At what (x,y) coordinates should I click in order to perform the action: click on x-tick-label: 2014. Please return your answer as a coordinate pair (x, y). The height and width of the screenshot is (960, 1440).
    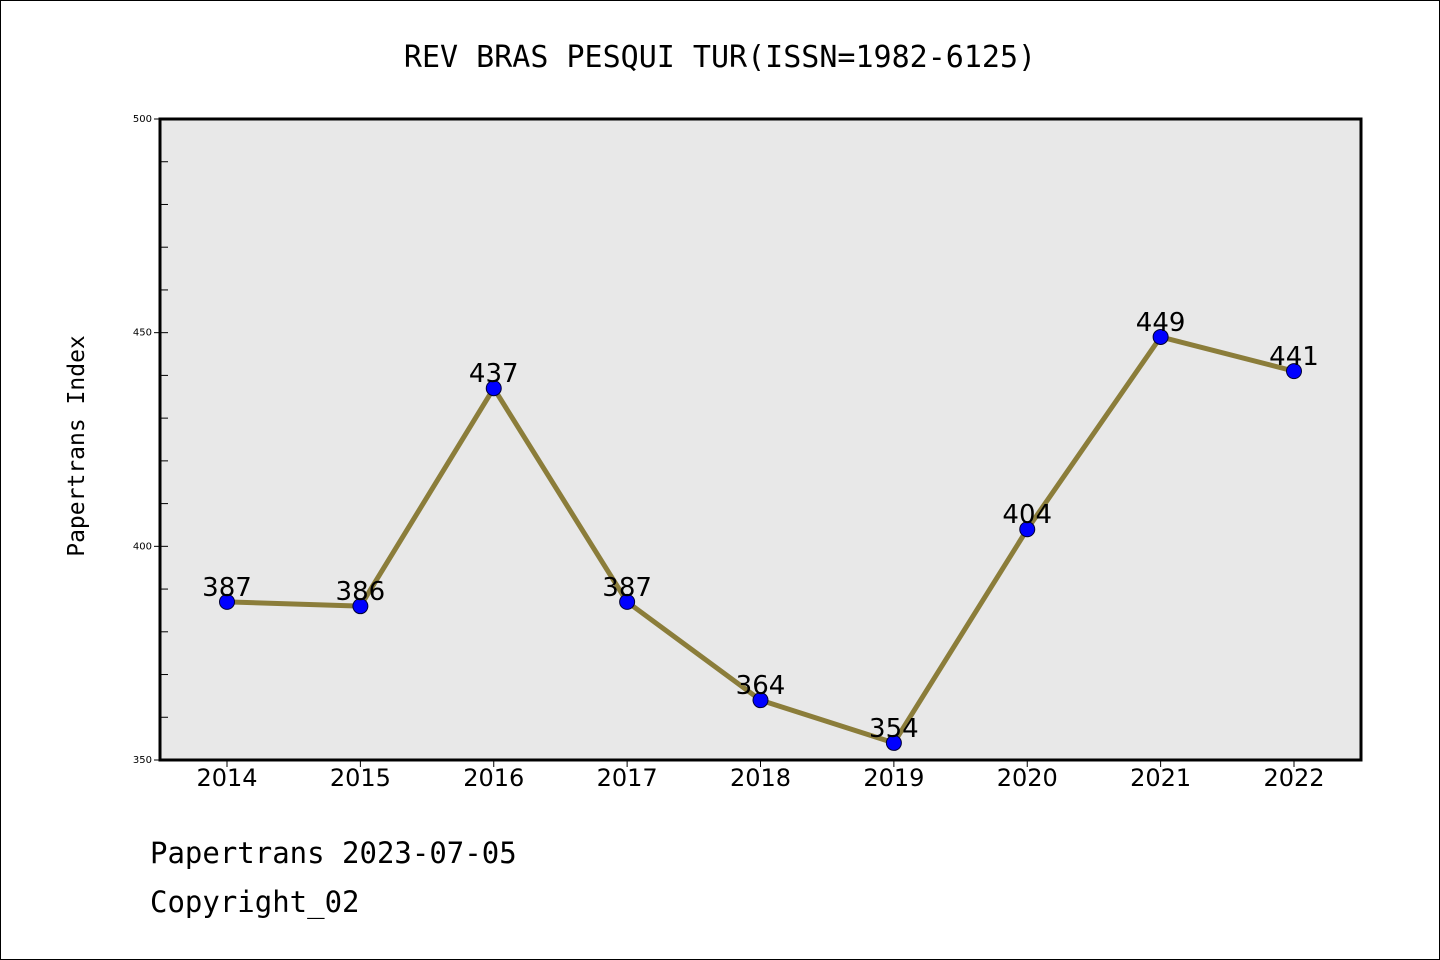
    Looking at the image, I should click on (226, 778).